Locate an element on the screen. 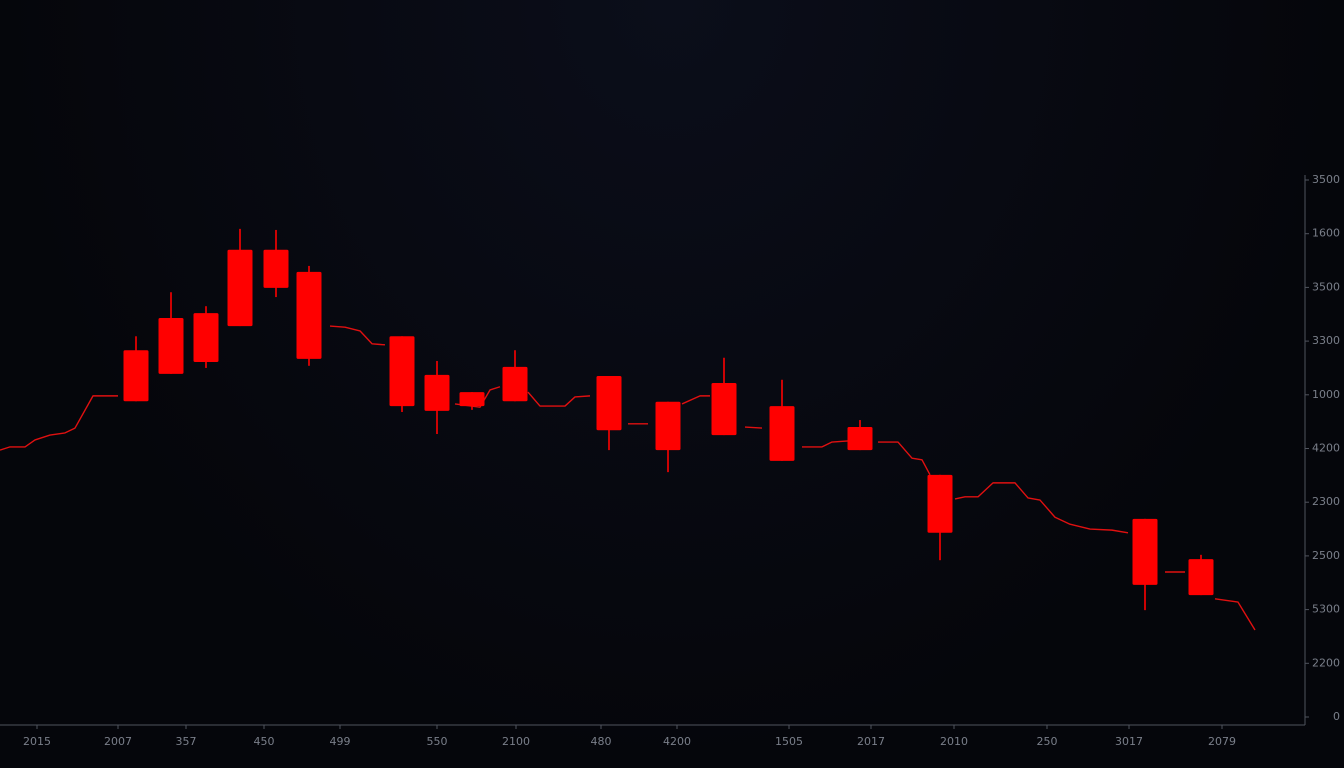 The width and height of the screenshot is (1344, 768). x-tick-label: 2015 is located at coordinates (37, 741).